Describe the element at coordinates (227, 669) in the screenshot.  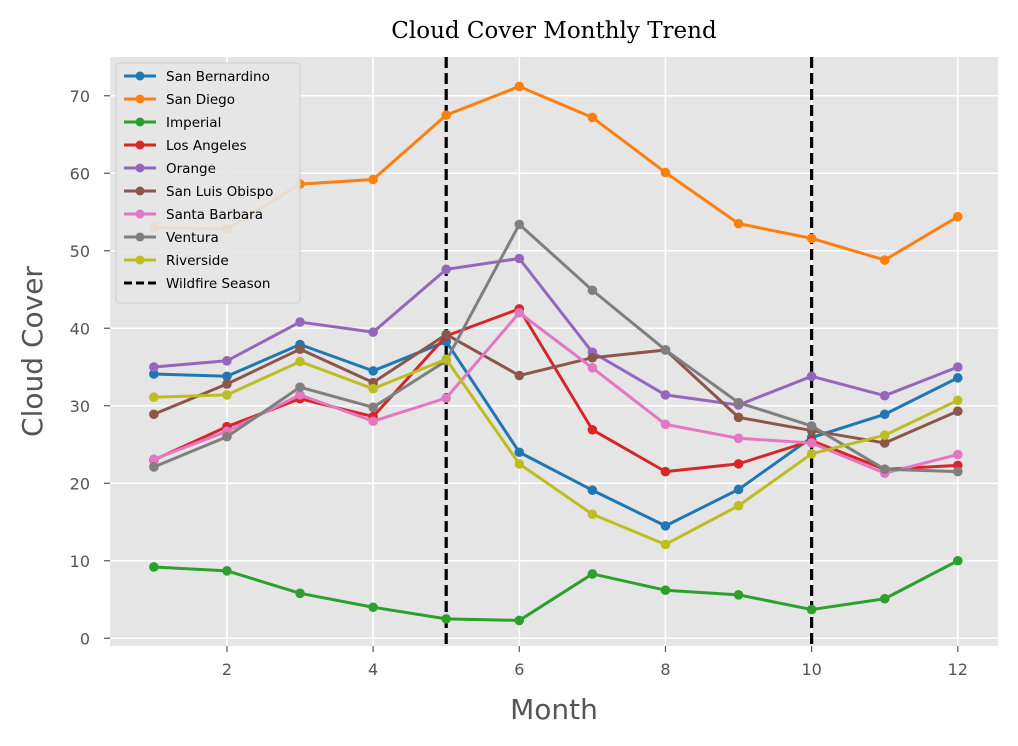
I see `x-tick-label: 2` at that location.